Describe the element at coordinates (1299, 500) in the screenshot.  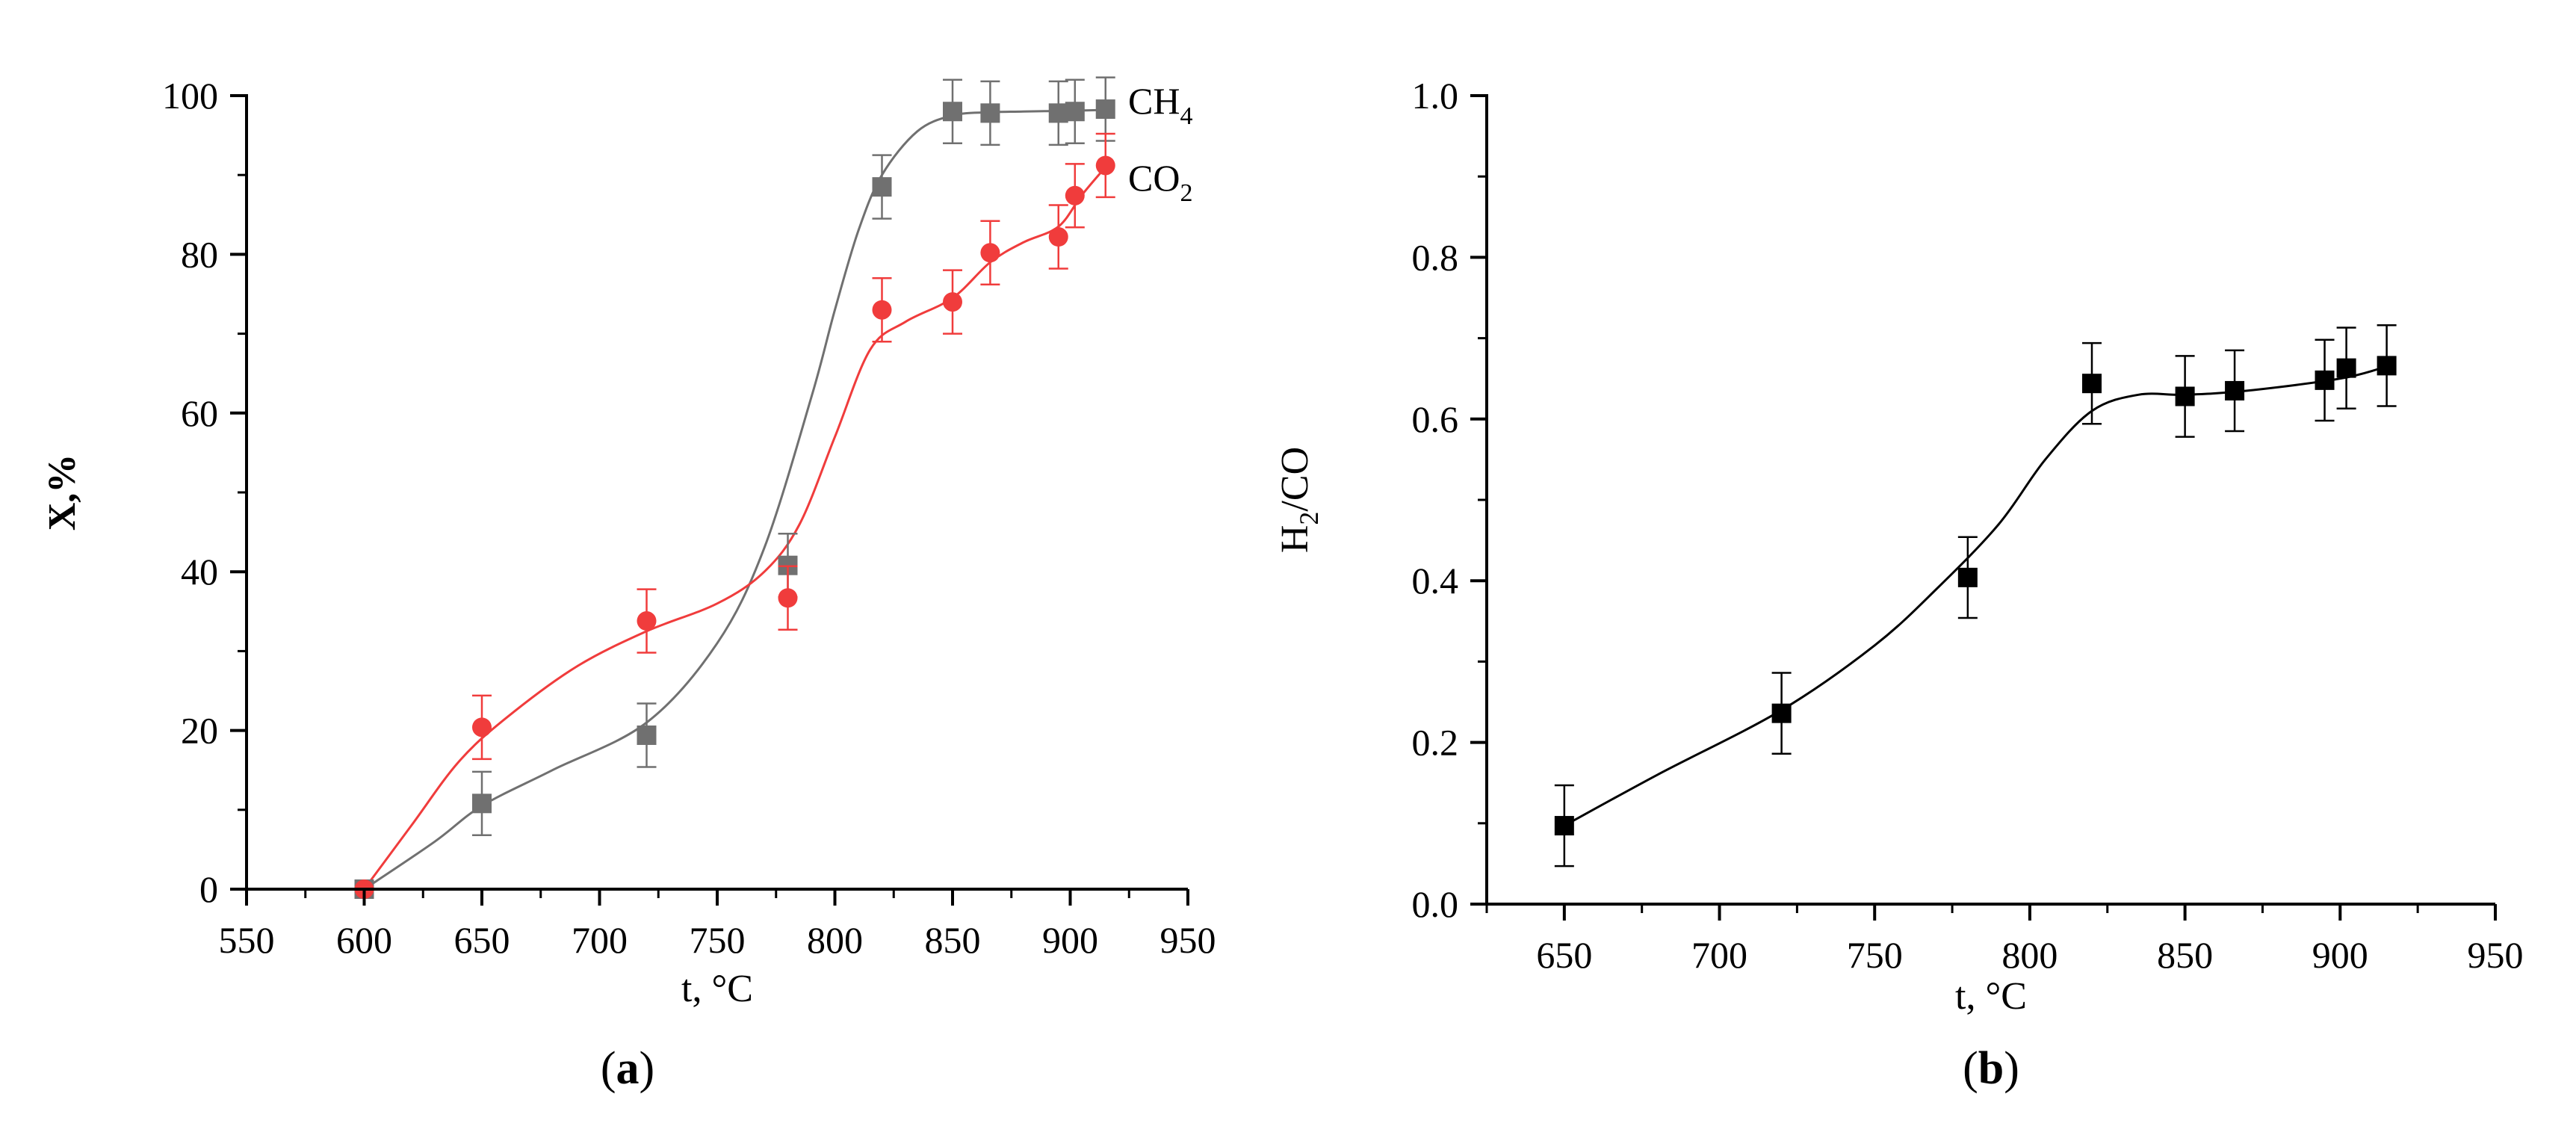
I see `panel-b-y-axis-title: H2/CO` at that location.